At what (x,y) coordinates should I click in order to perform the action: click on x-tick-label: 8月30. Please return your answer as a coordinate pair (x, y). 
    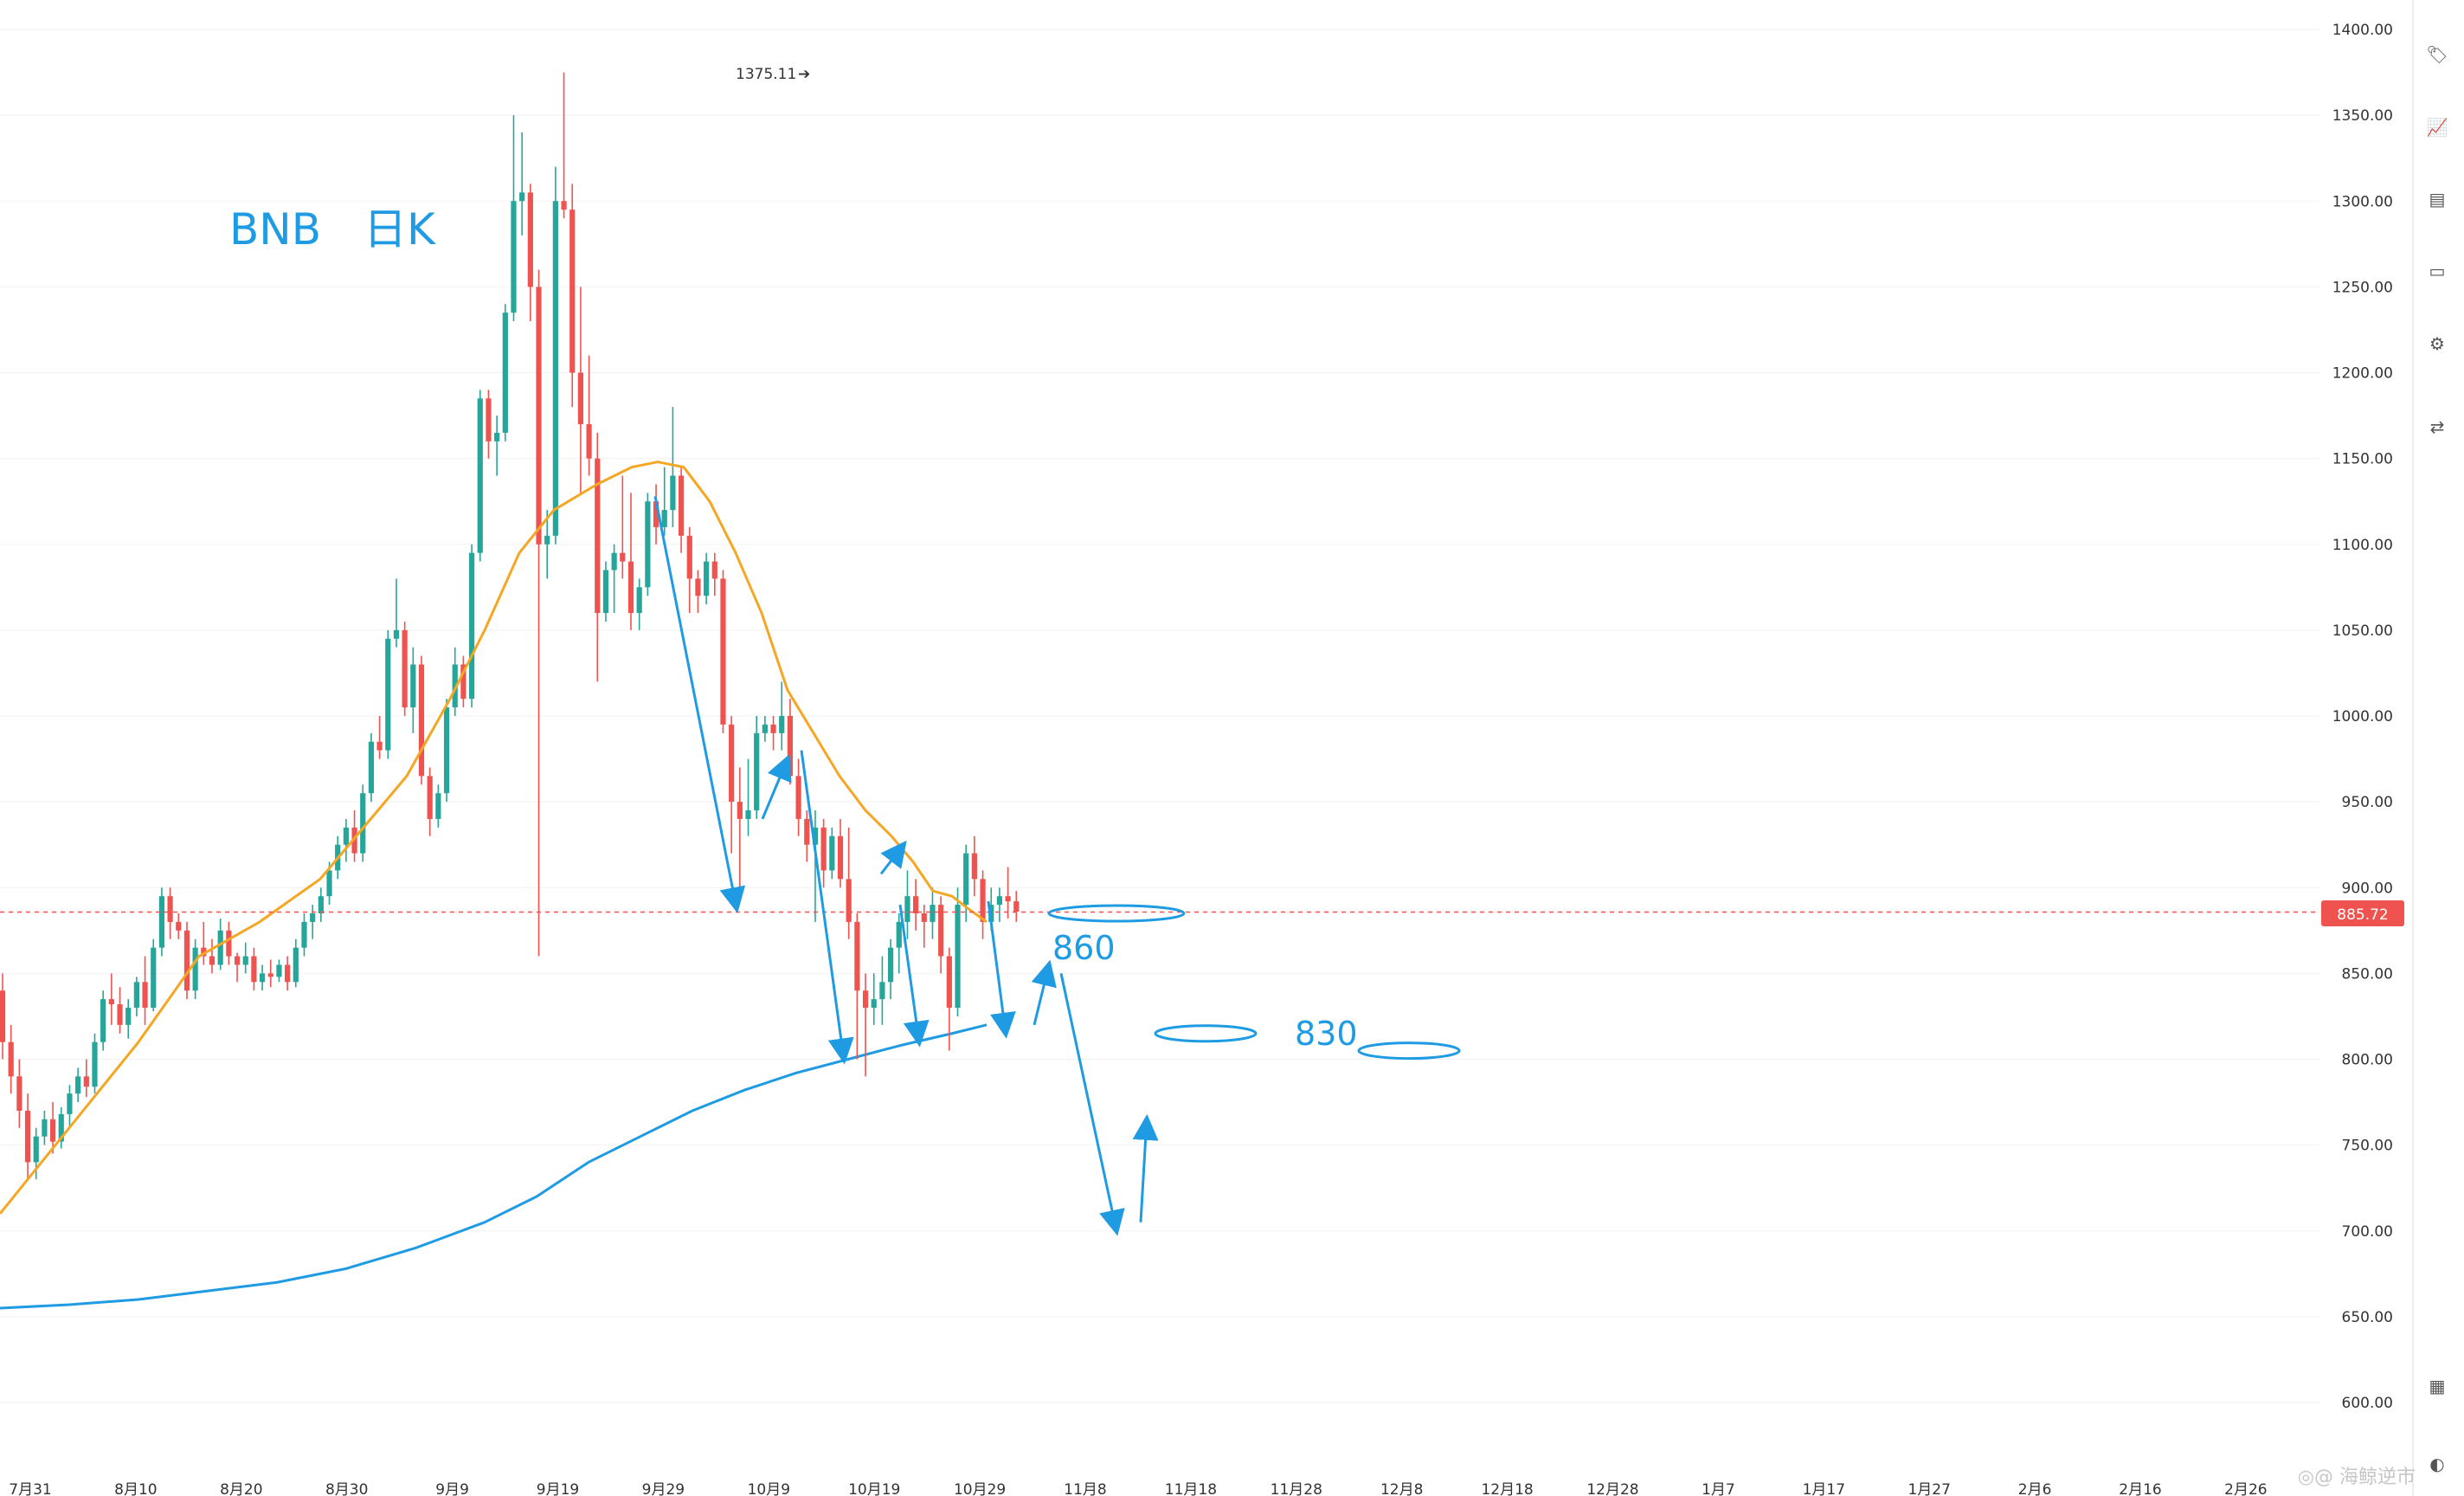
    Looking at the image, I should click on (347, 1488).